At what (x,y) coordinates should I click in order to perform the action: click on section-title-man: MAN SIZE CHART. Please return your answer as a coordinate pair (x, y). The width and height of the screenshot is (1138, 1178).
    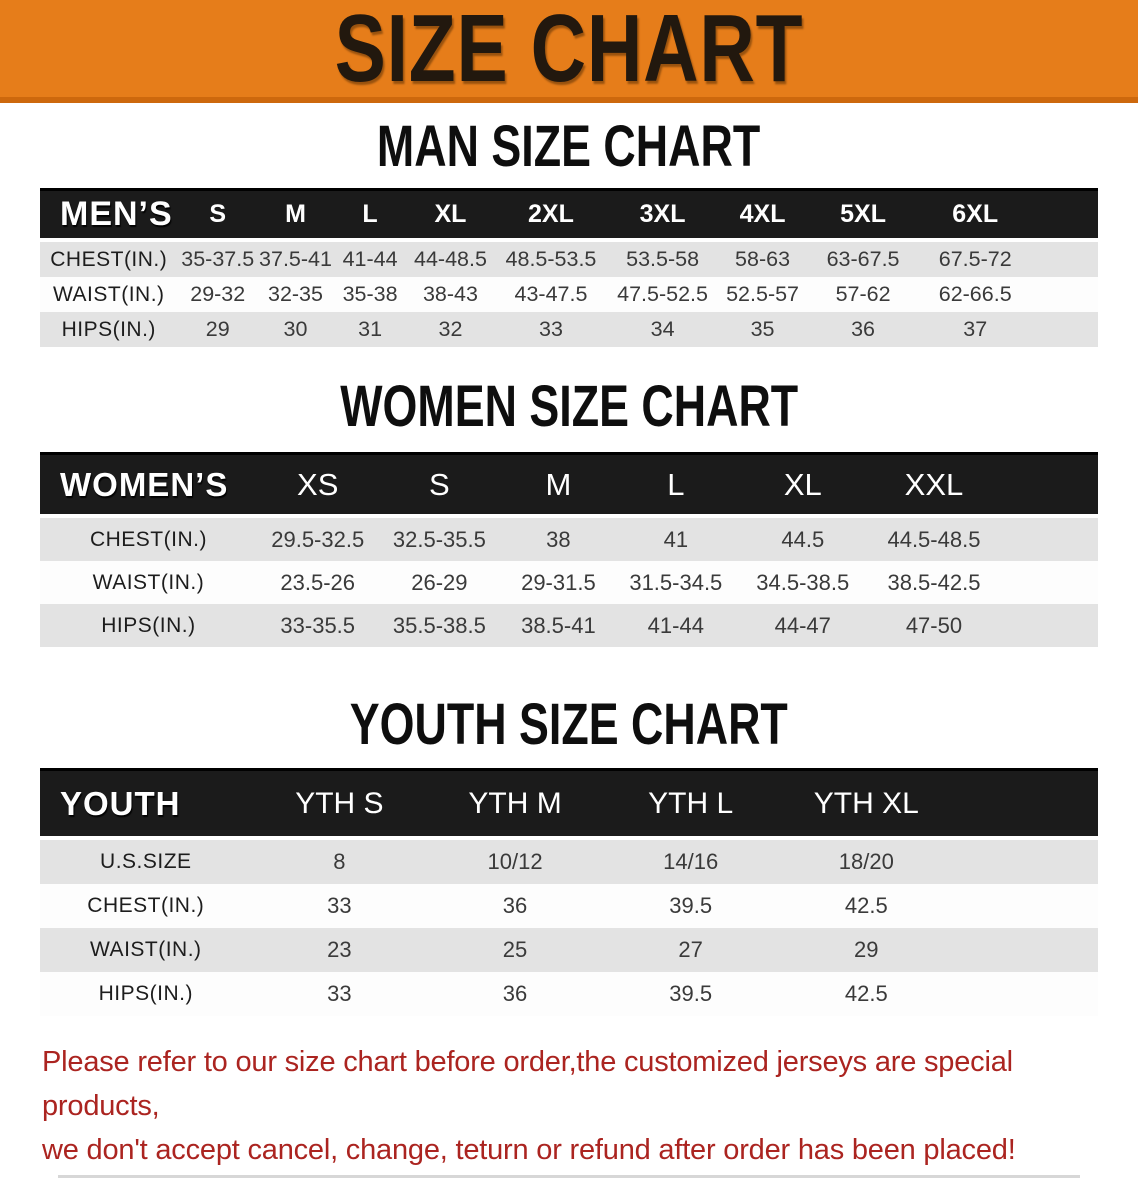
    Looking at the image, I should click on (569, 145).